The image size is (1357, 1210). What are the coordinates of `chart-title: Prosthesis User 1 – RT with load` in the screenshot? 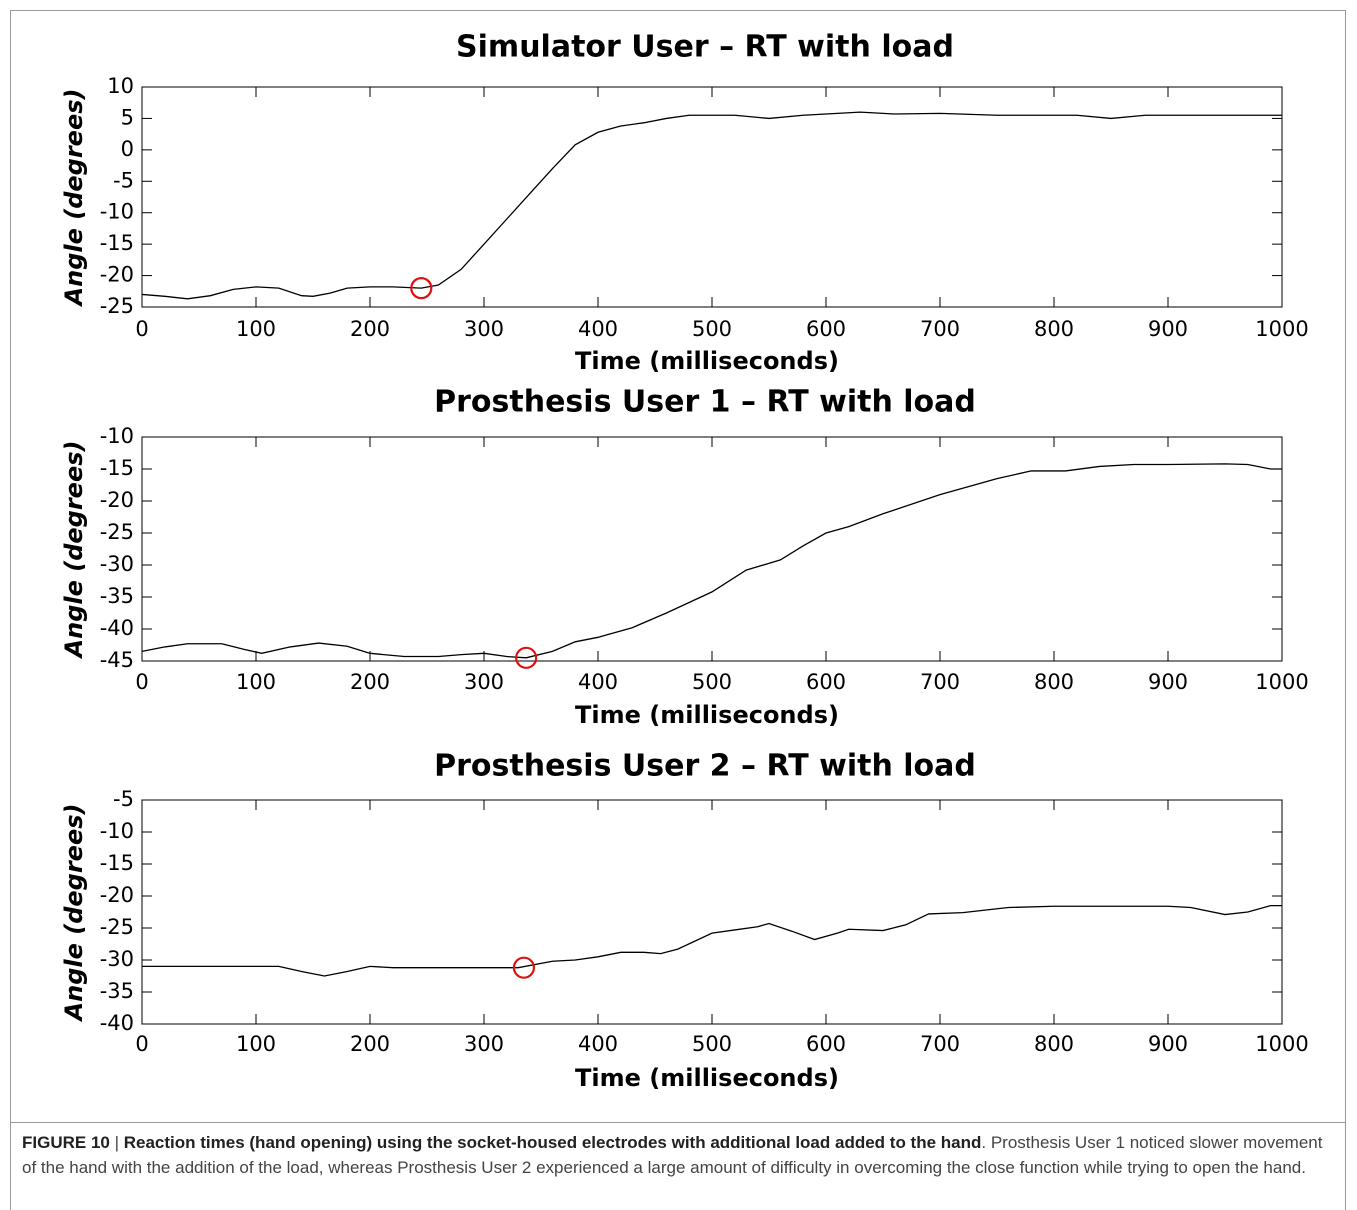 It's located at (705, 402).